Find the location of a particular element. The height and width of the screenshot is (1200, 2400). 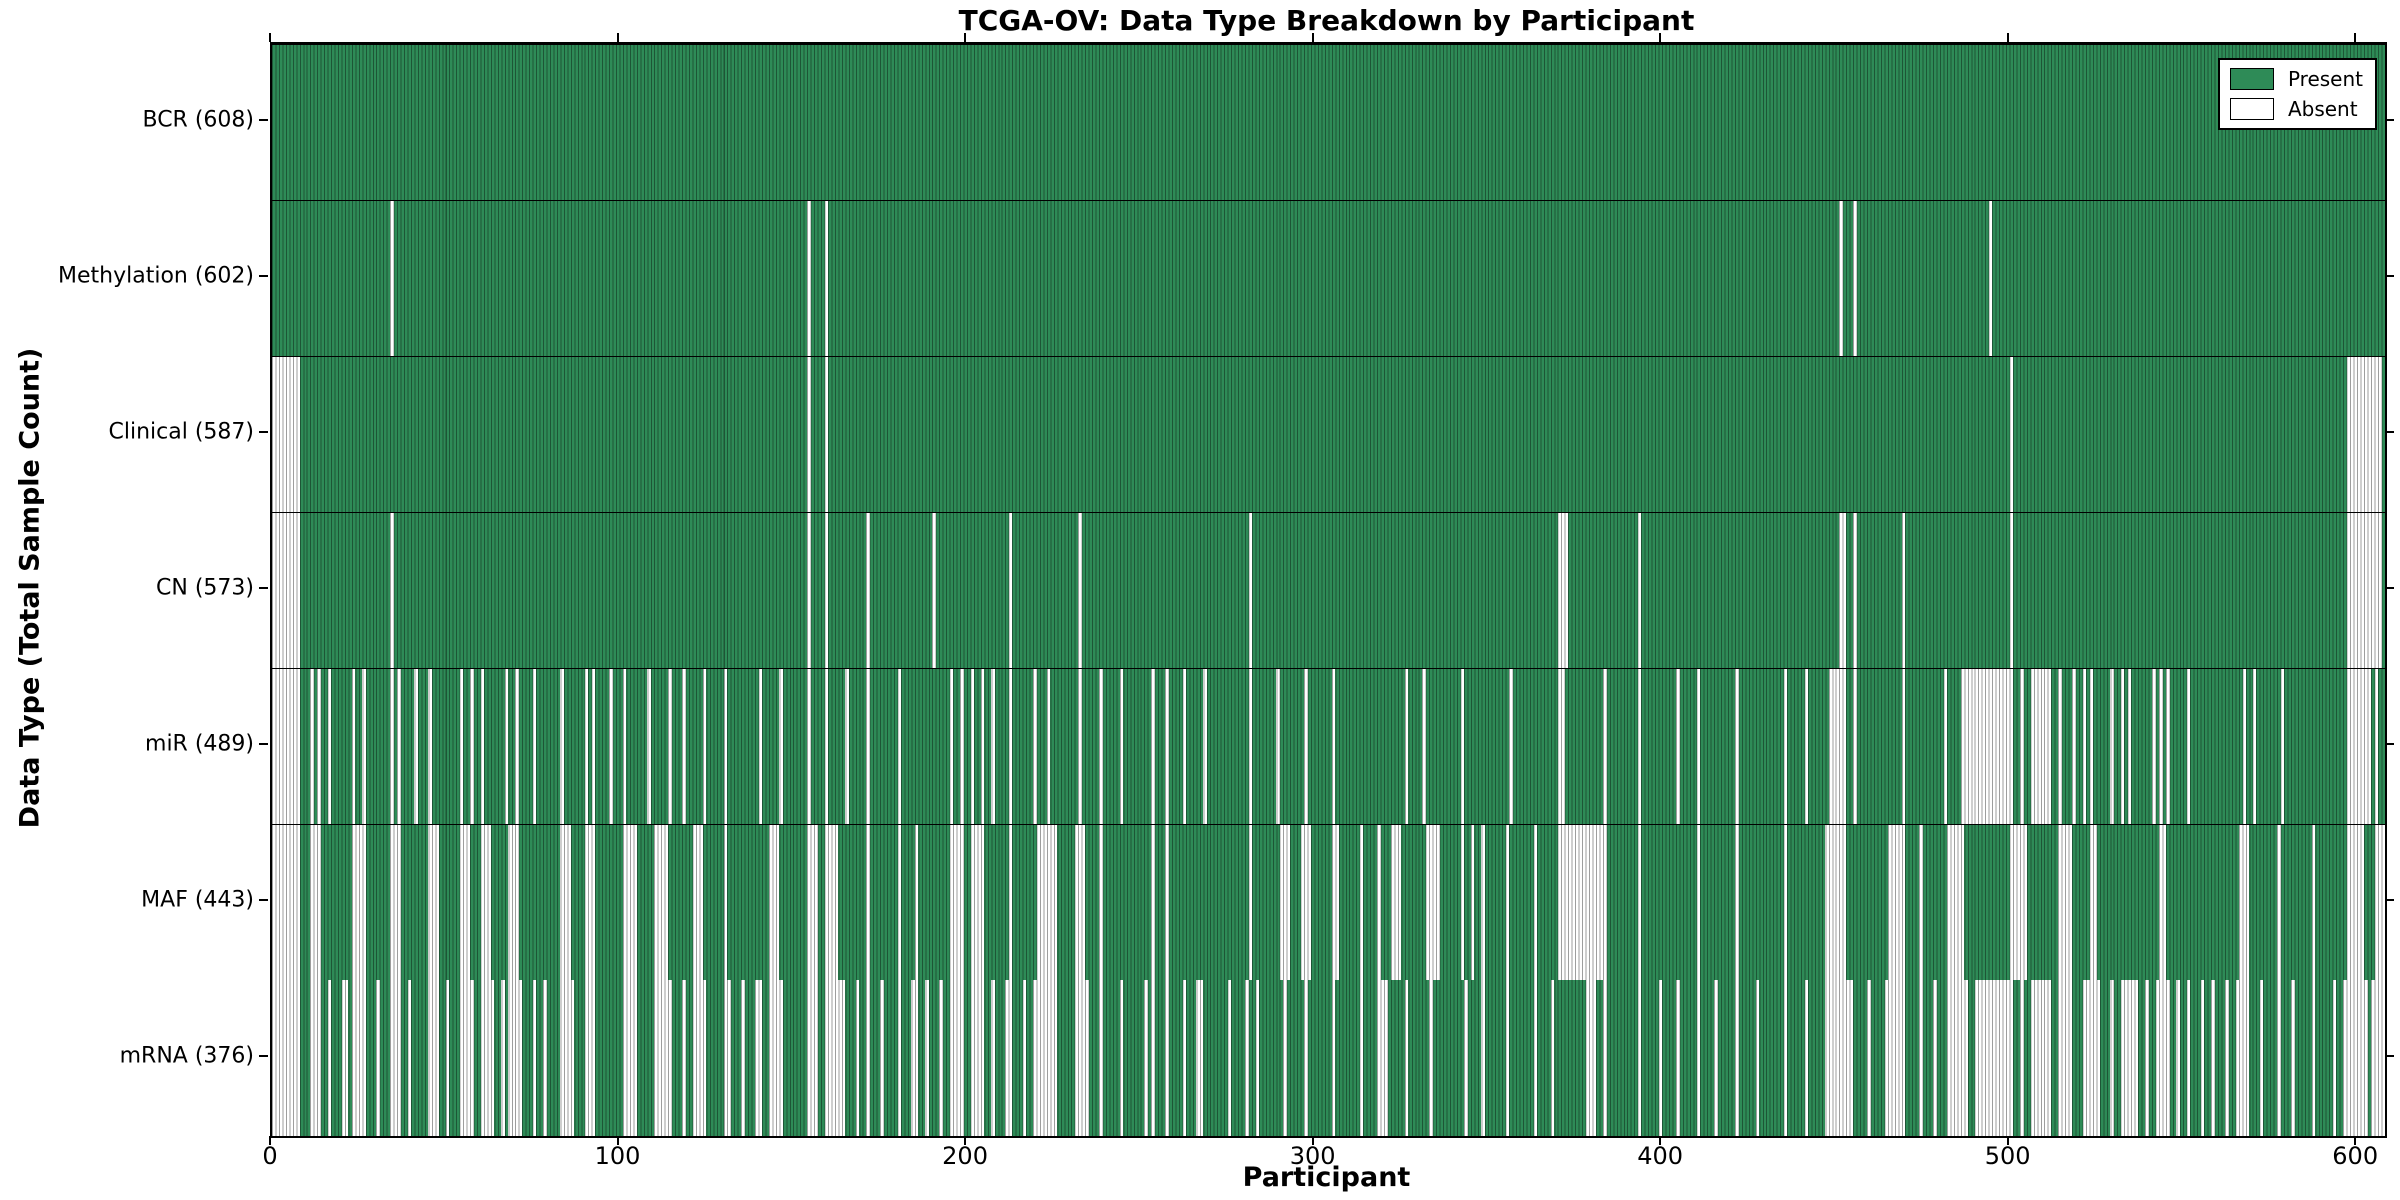

row-label-CN: CN (573) is located at coordinates (205, 588).